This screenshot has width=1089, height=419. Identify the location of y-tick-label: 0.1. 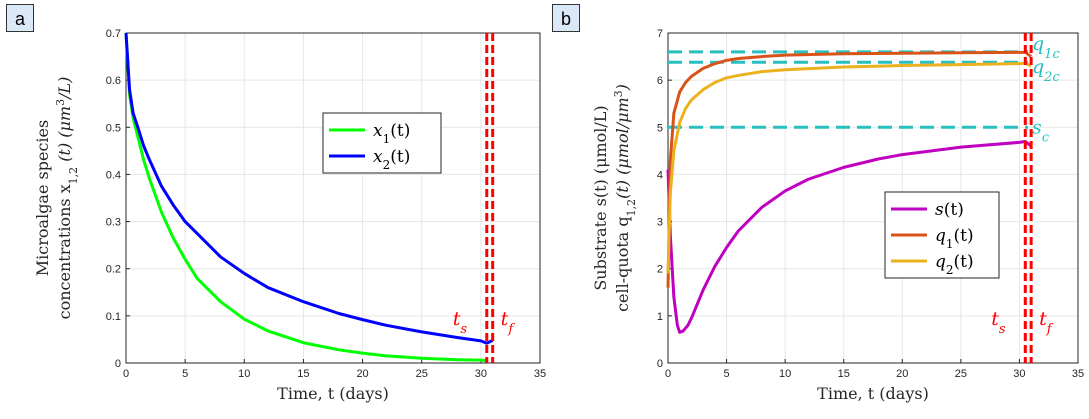
(113, 317).